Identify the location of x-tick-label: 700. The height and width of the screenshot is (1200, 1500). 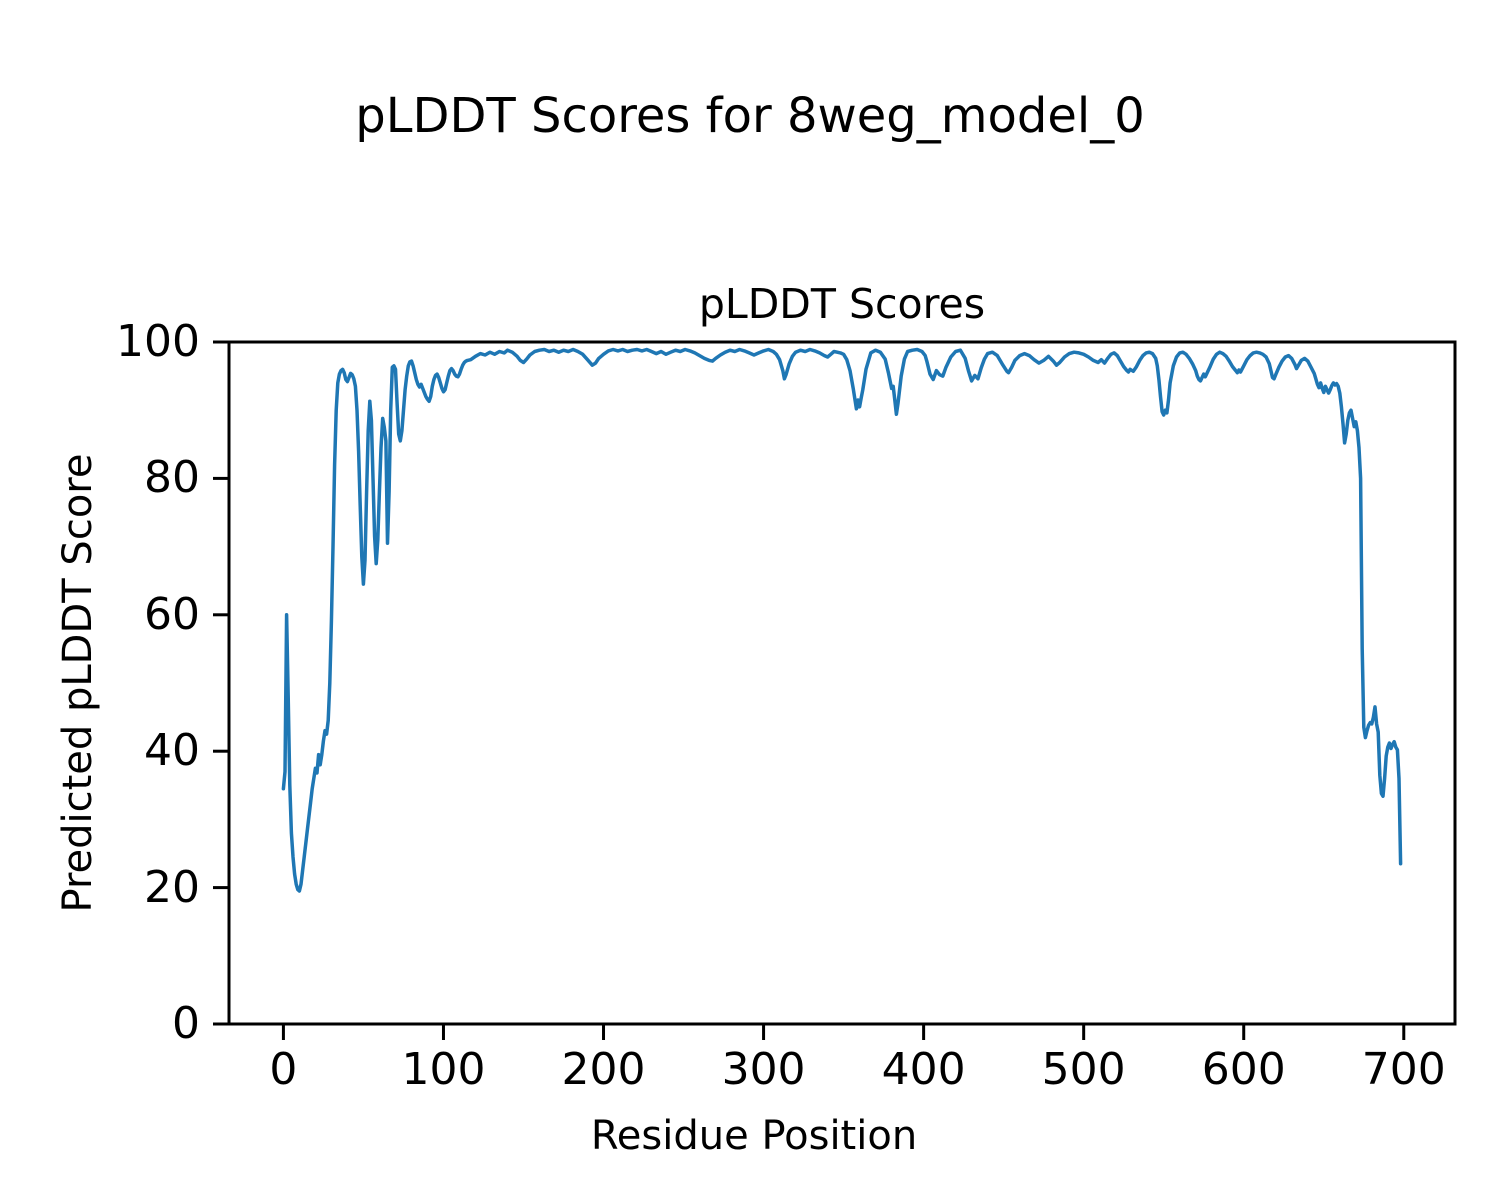
(1403, 1069).